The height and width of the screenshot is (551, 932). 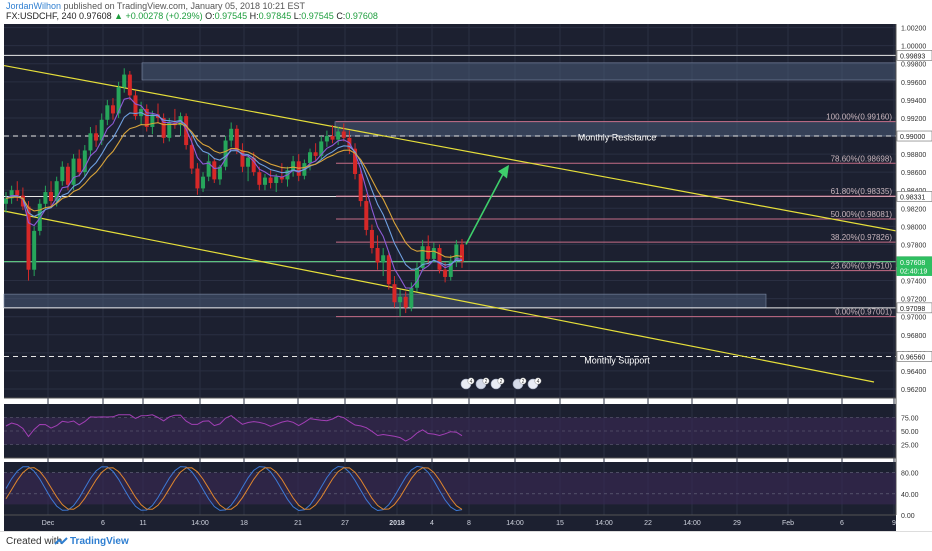 I want to click on price-tick-label: 0.96400, so click(x=913, y=372).